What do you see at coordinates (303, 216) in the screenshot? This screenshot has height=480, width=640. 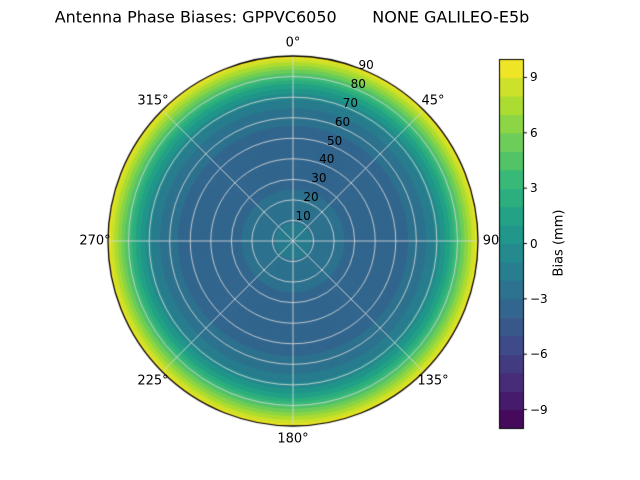 I see `r-tick-label: 10` at bounding box center [303, 216].